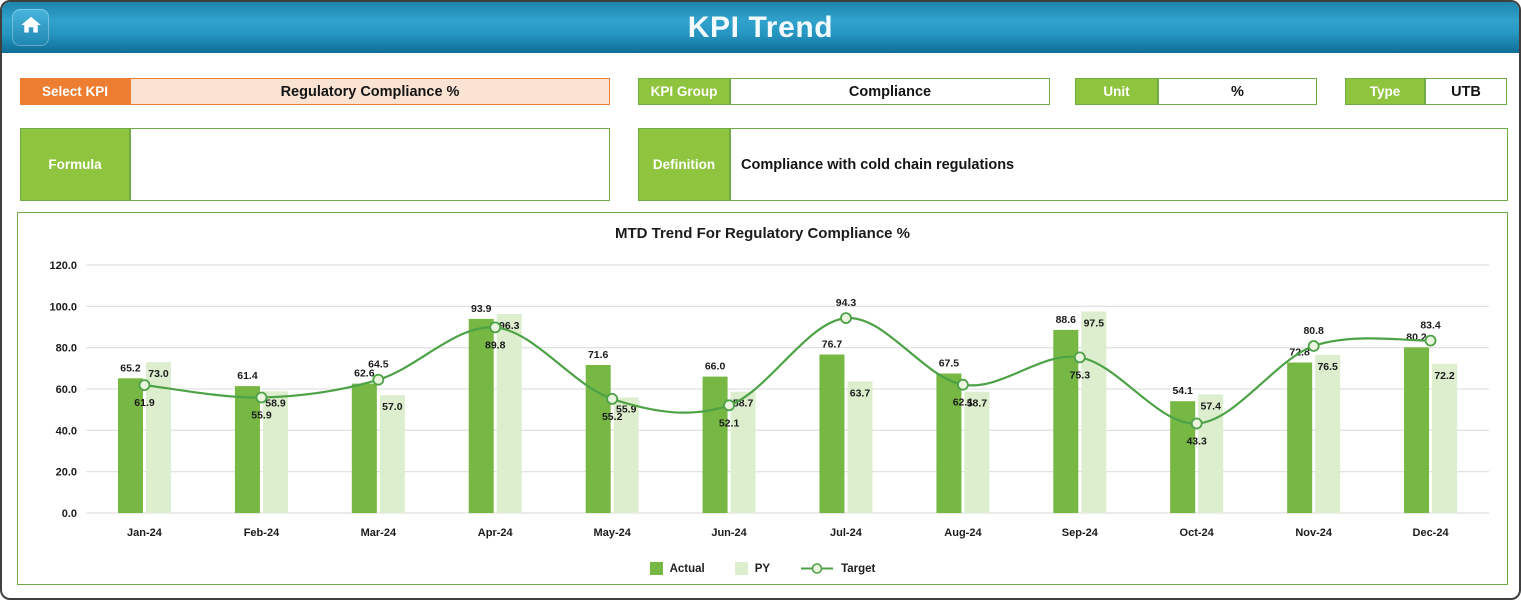  What do you see at coordinates (1116, 91) in the screenshot?
I see `unit-label: Unit` at bounding box center [1116, 91].